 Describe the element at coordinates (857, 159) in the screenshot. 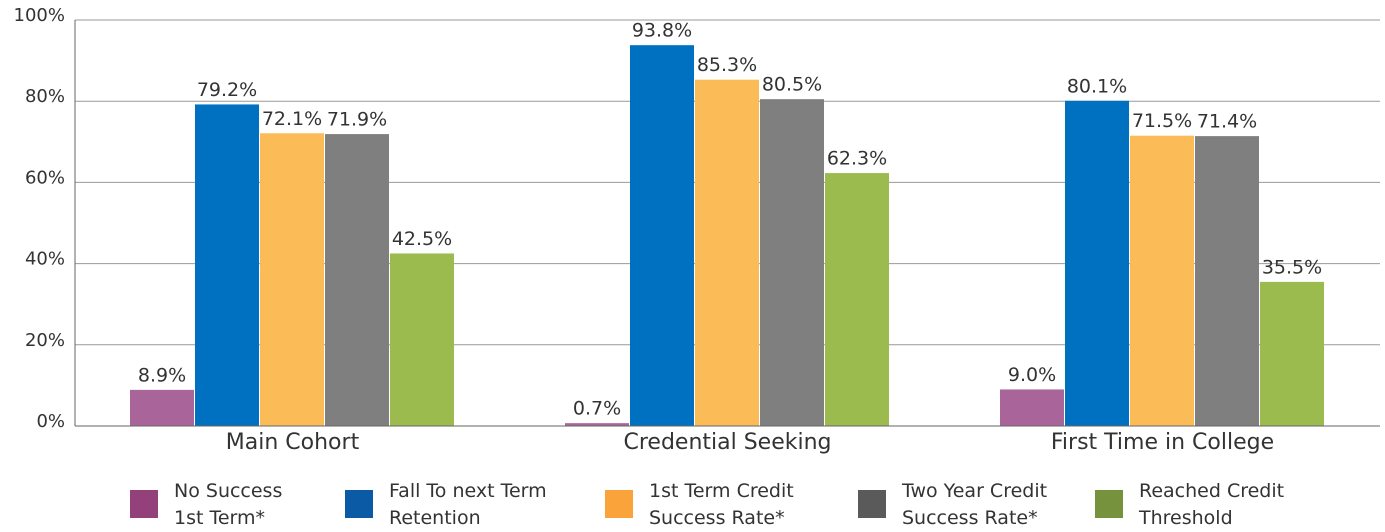

I see `data-label: 62.3%` at that location.